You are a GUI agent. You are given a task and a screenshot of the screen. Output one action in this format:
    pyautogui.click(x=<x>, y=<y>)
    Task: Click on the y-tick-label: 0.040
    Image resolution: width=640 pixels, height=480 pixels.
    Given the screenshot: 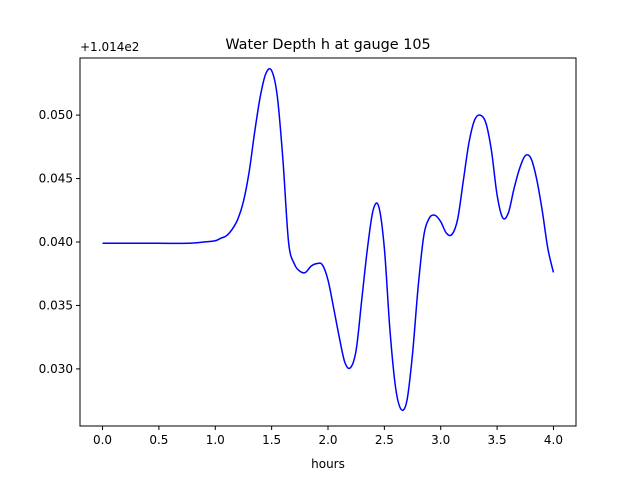 What is the action you would take?
    pyautogui.click(x=56, y=242)
    